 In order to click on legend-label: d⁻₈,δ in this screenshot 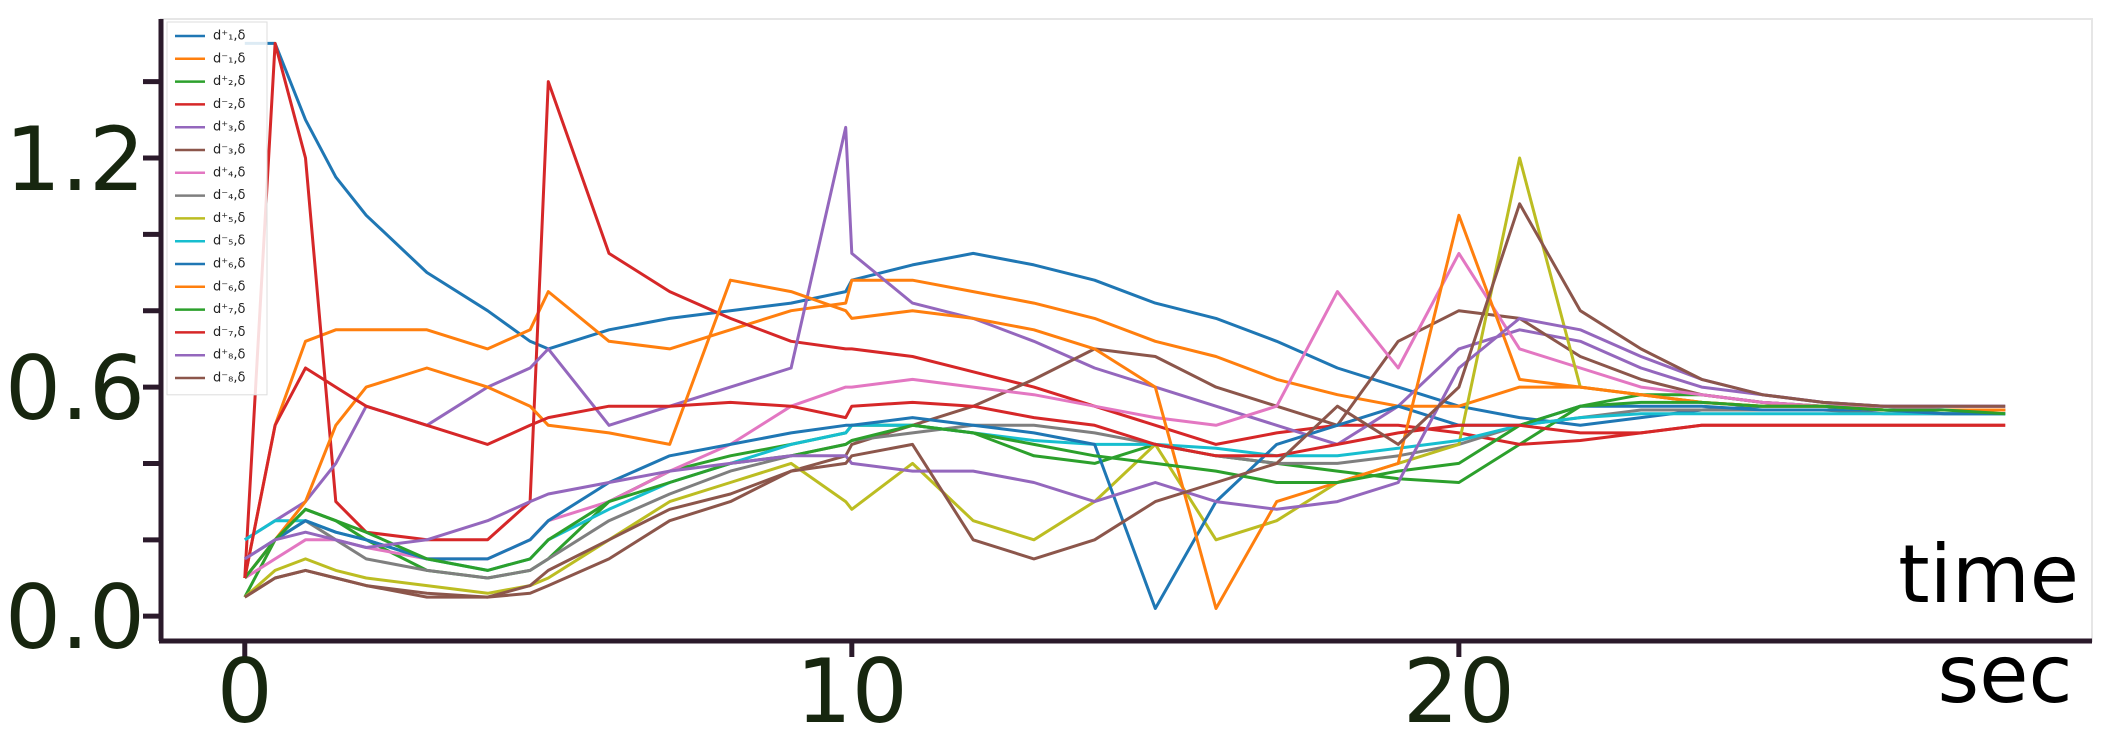, I will do `click(229, 378)`.